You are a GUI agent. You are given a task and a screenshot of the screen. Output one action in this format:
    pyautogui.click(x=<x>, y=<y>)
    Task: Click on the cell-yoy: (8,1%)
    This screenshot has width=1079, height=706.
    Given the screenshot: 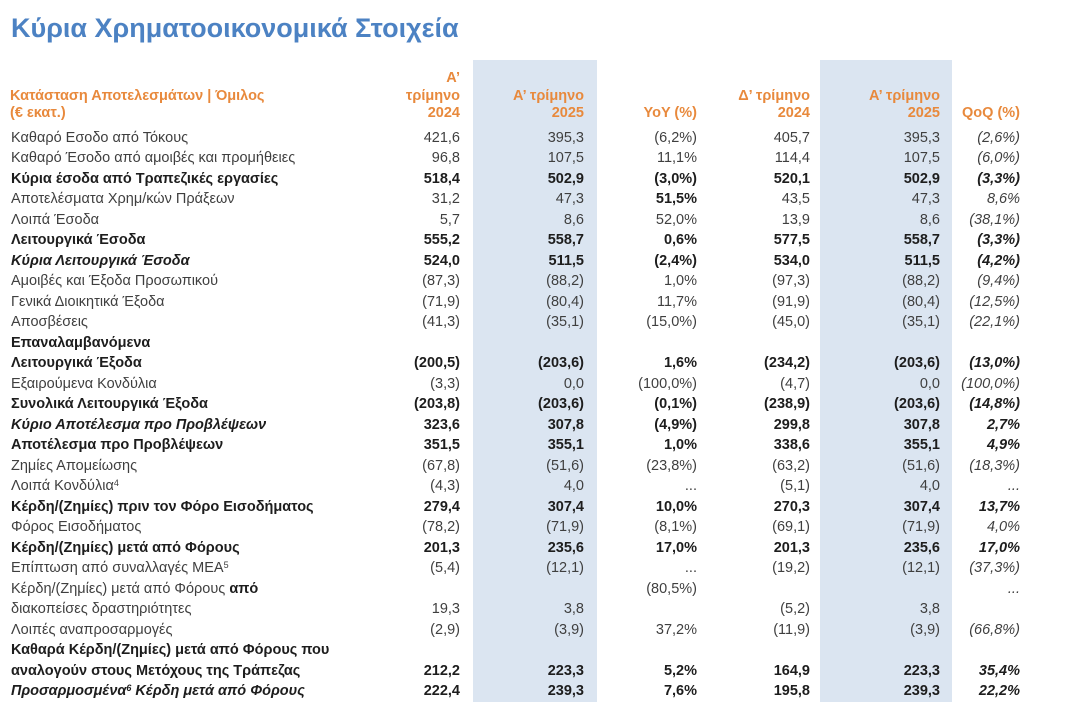 What is the action you would take?
    pyautogui.click(x=675, y=527)
    